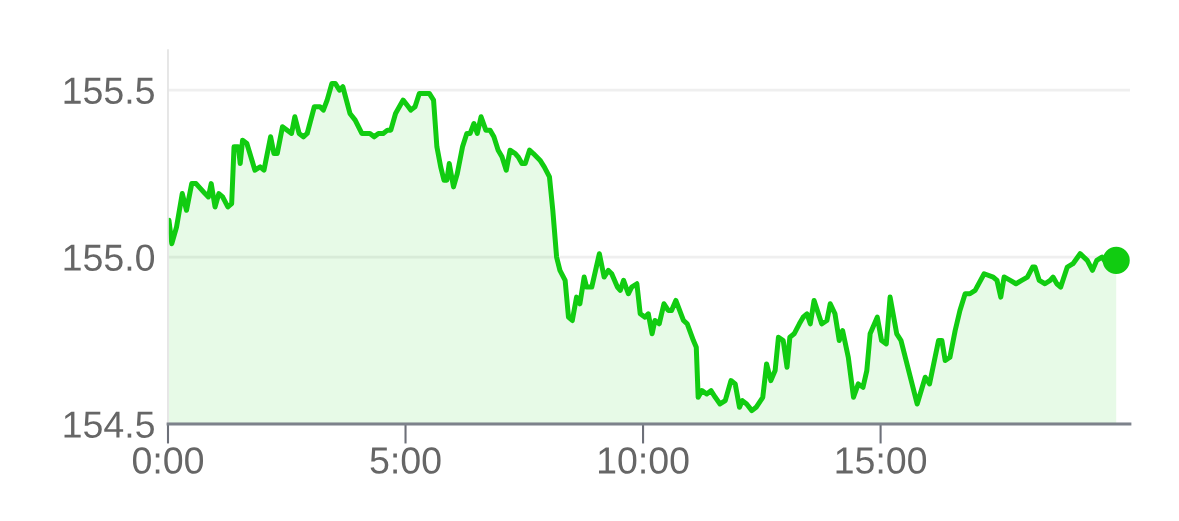 This screenshot has height=521, width=1179. I want to click on x-tick-label: 0:00, so click(168, 460).